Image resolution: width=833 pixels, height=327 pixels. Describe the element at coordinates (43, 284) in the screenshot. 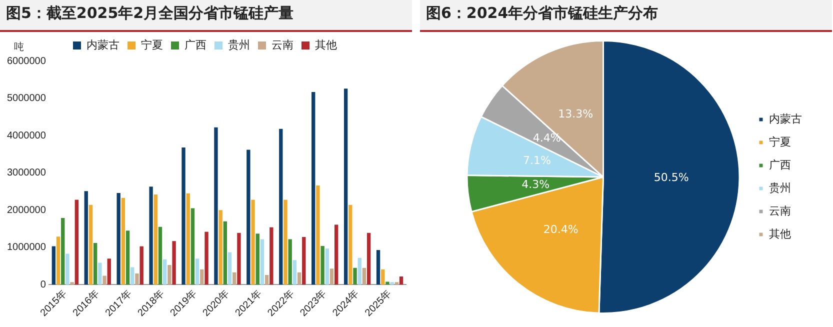

I see `y-tick-label: 0` at that location.